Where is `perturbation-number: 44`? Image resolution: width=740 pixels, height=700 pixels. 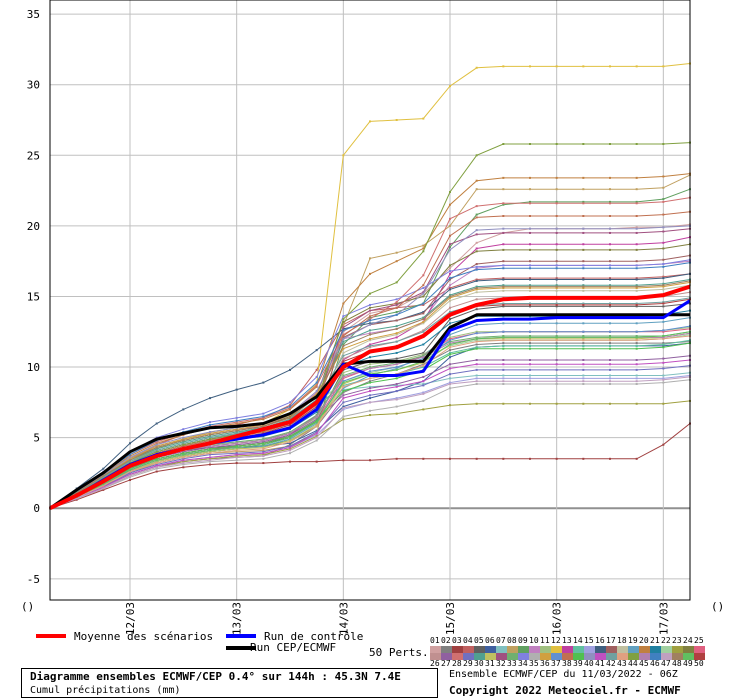 perturbation-number: 44 is located at coordinates (633, 663).